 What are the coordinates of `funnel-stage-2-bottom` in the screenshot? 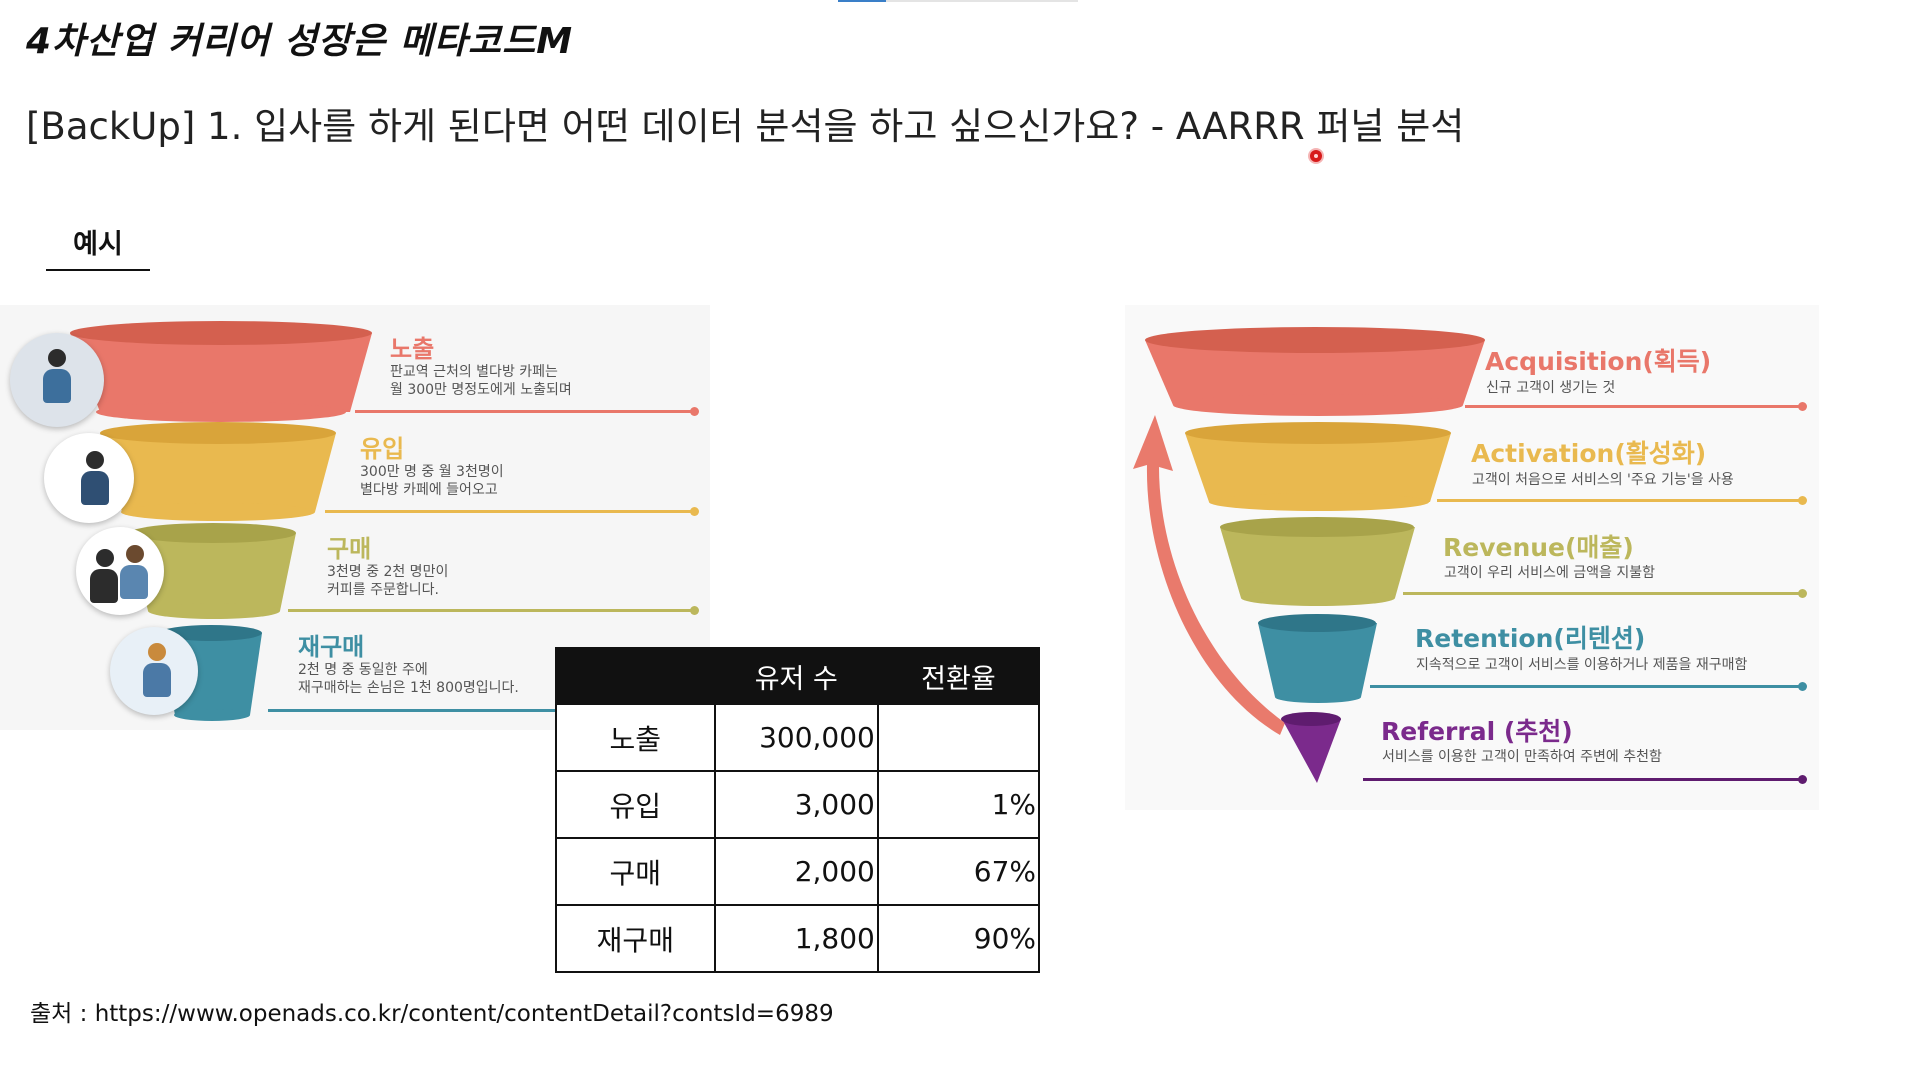 It's located at (218, 512).